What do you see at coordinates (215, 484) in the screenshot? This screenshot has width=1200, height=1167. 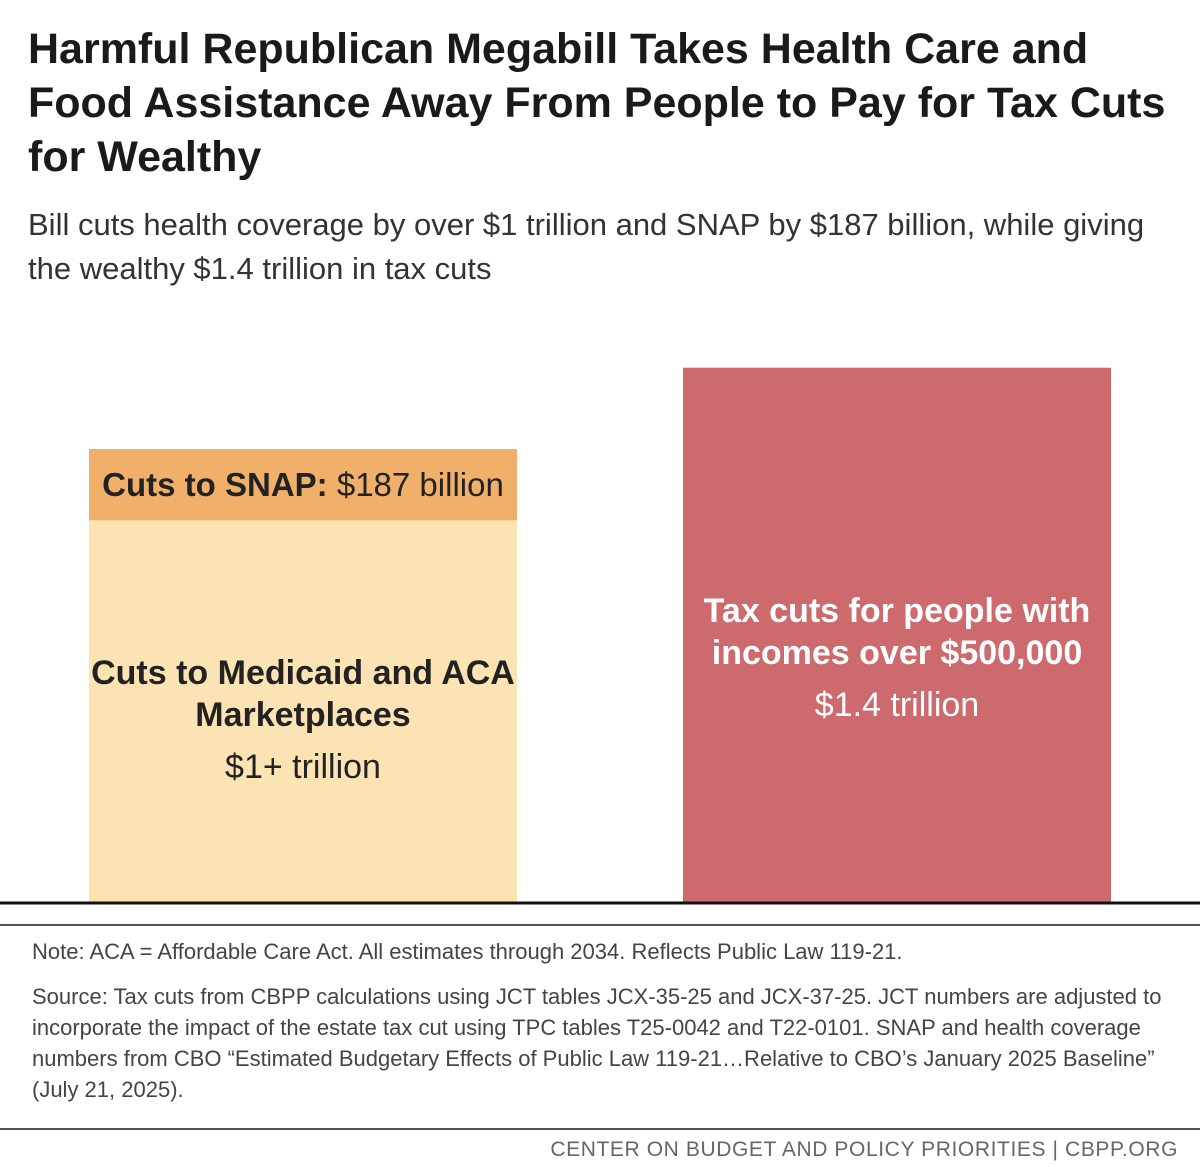 I see `snap-label-name: Cuts to SNAP:` at bounding box center [215, 484].